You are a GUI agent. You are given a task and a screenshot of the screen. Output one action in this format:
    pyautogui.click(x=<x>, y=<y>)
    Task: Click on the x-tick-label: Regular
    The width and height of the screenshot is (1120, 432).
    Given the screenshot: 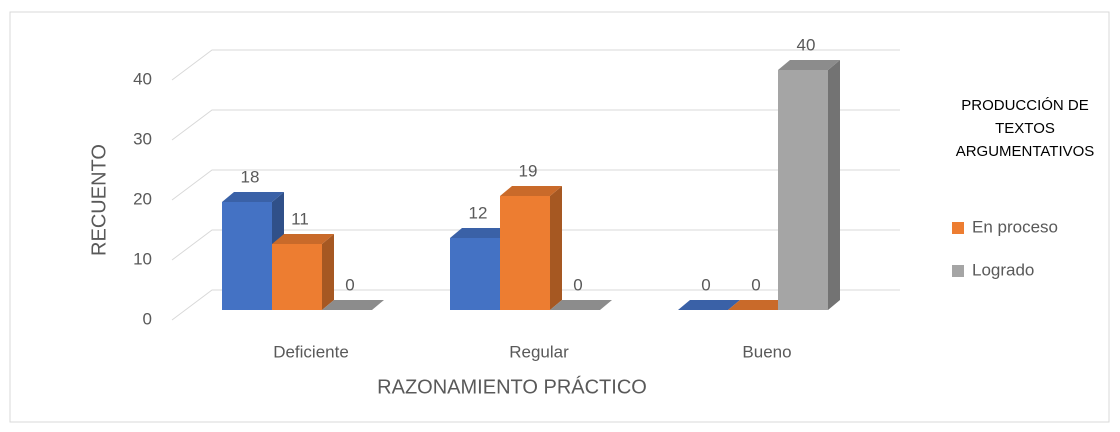 What is the action you would take?
    pyautogui.click(x=539, y=351)
    